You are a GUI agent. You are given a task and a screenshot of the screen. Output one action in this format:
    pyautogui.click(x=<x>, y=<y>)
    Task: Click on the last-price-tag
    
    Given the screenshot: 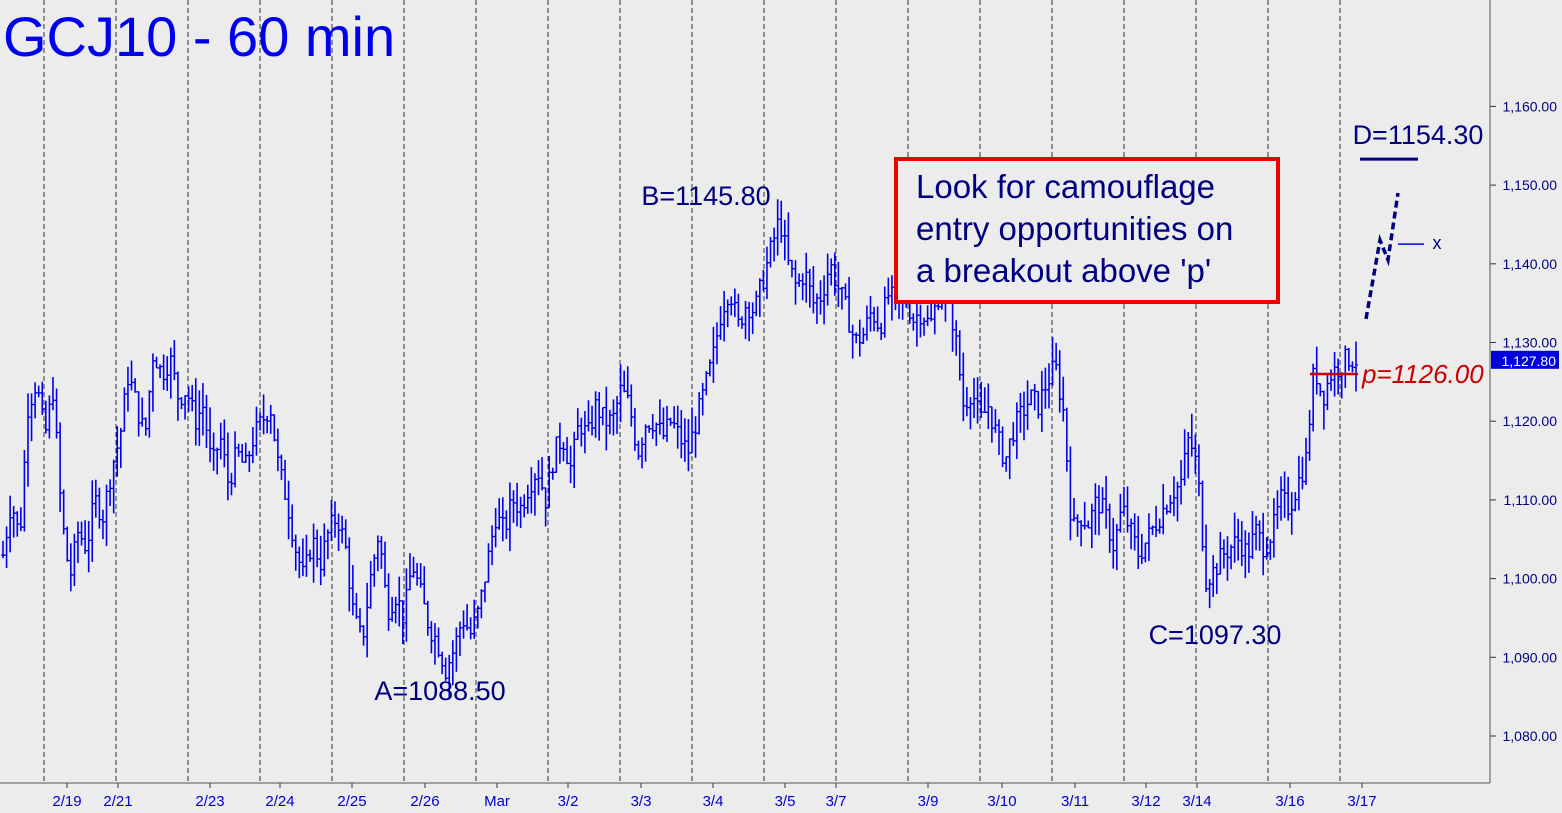 What is the action you would take?
    pyautogui.click(x=1525, y=359)
    